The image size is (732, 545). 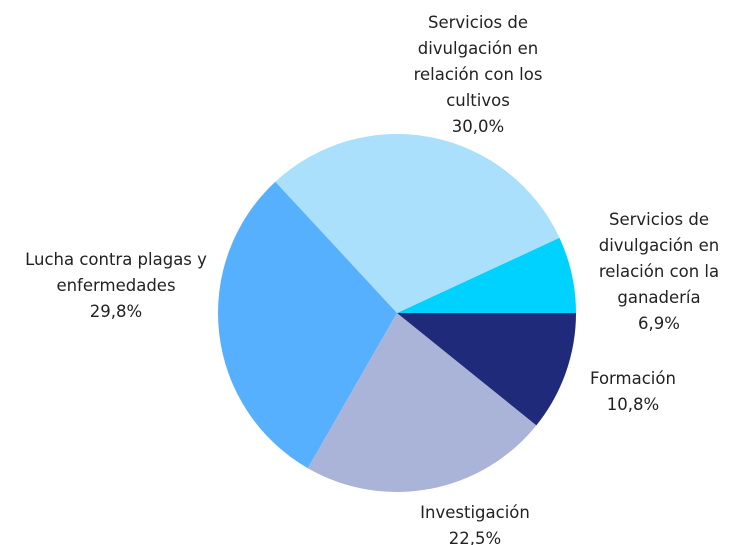 I want to click on value-label: 6,9%, so click(x=659, y=323).